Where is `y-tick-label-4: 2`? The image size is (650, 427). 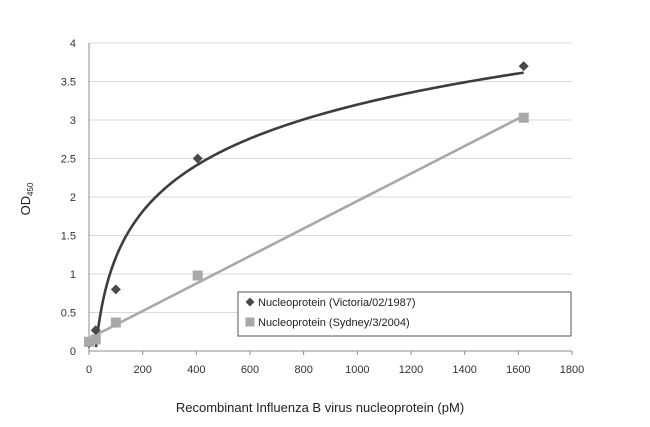
y-tick-label-4: 2 is located at coordinates (73, 198).